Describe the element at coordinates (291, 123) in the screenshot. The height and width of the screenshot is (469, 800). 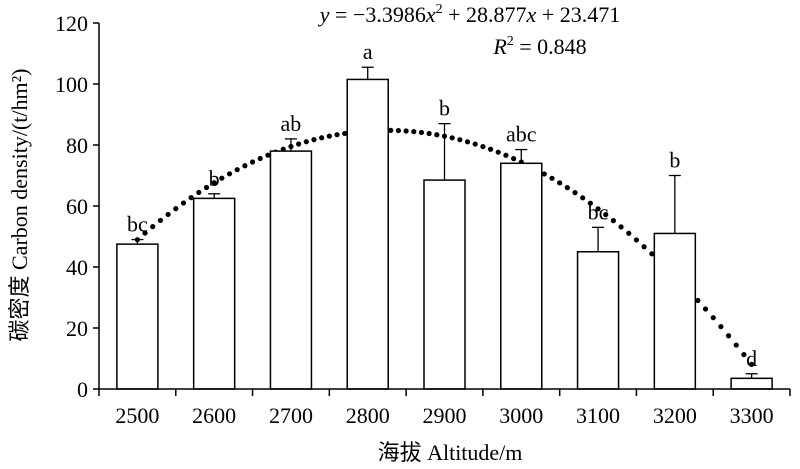
I see `significance-letter: ab` at that location.